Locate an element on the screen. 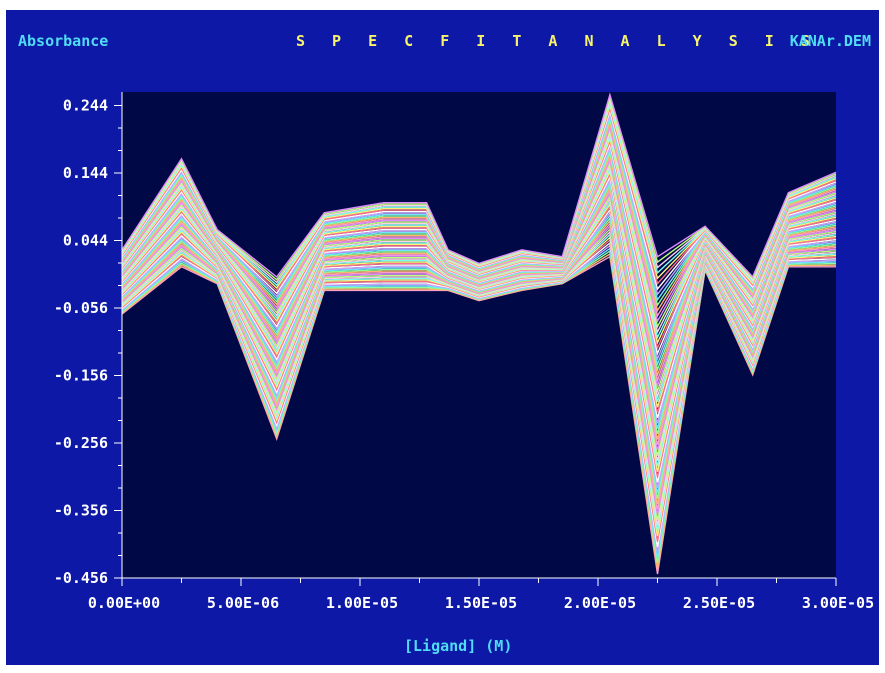  y-tick-label: 0.044 is located at coordinates (85, 241).